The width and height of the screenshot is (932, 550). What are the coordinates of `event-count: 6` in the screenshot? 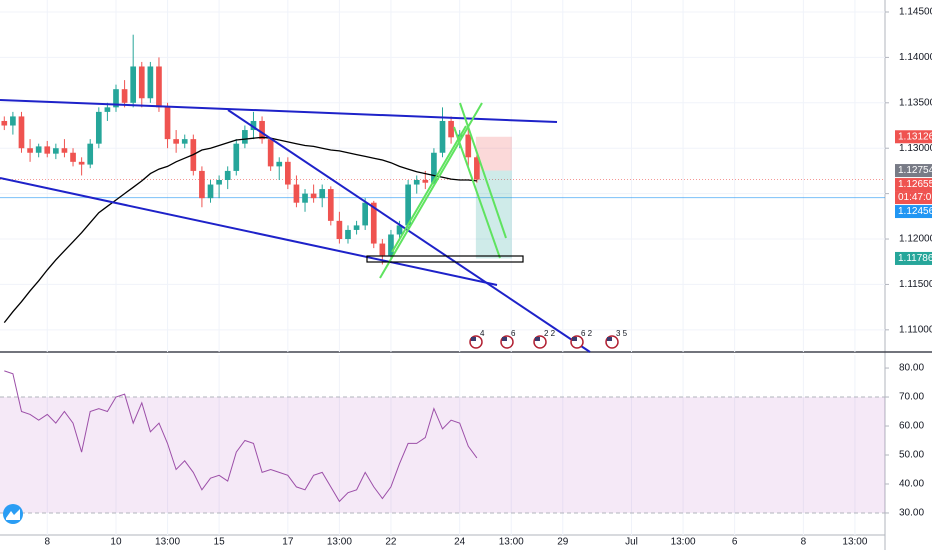 It's located at (513, 333).